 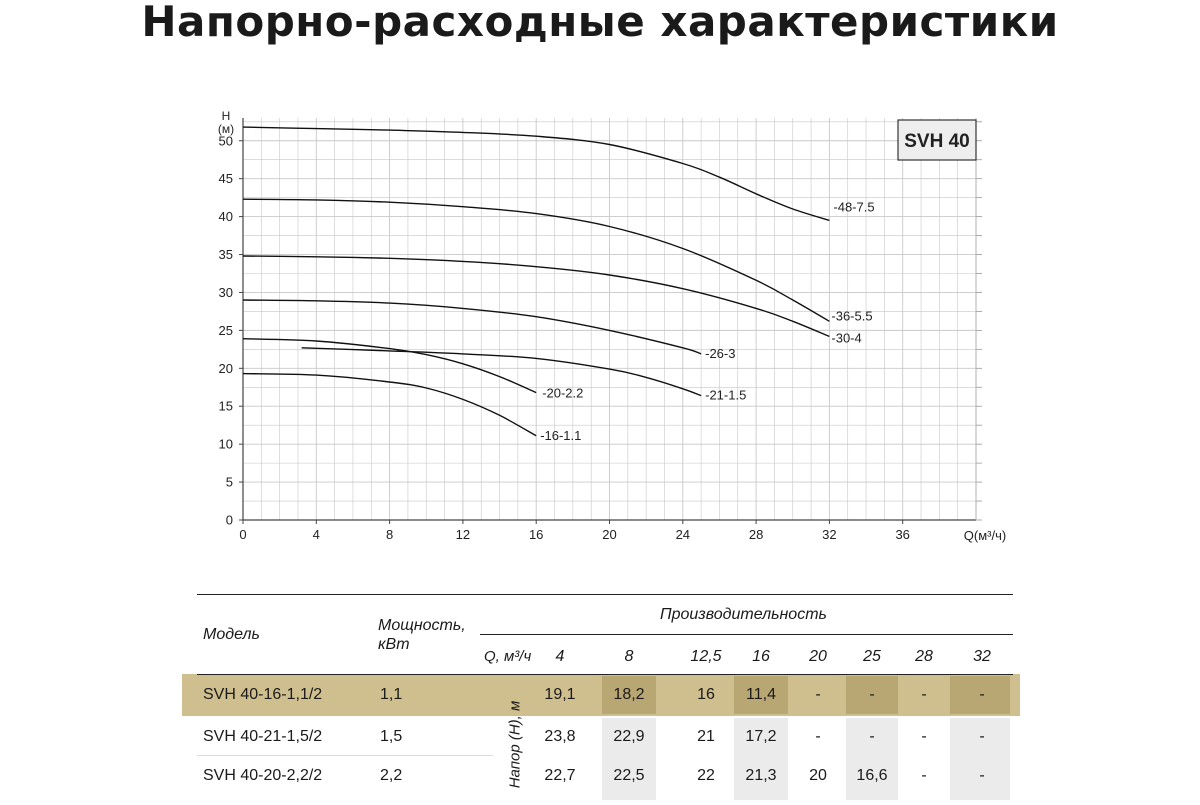 I want to click on y-tick-label: 20, so click(x=226, y=368).